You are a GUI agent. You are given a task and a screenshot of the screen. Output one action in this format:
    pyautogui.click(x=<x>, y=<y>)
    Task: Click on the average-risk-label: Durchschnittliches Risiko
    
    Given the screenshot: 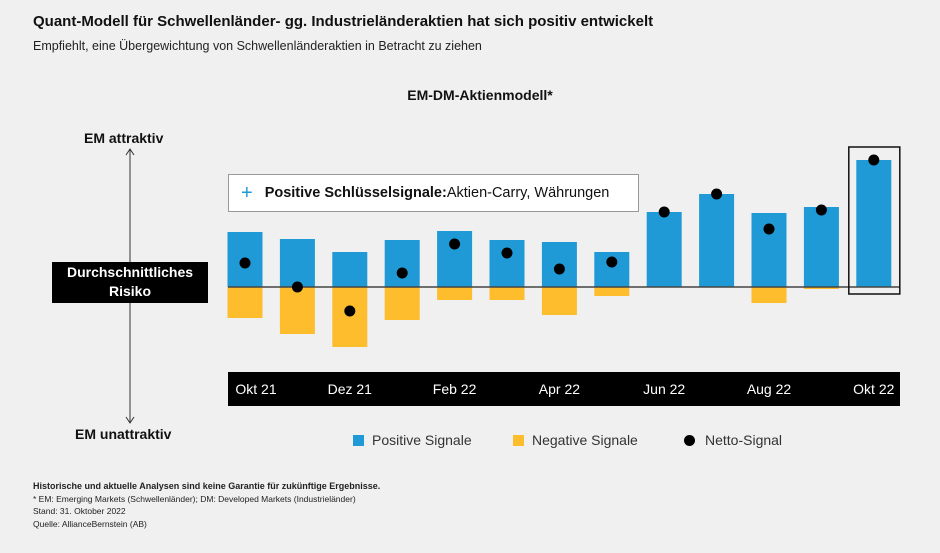 What is the action you would take?
    pyautogui.click(x=130, y=282)
    